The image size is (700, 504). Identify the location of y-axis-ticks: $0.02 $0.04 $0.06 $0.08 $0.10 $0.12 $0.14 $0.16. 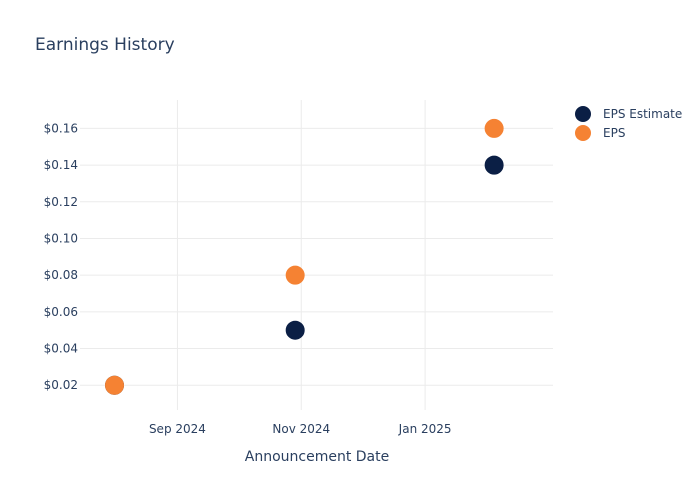
(61, 256).